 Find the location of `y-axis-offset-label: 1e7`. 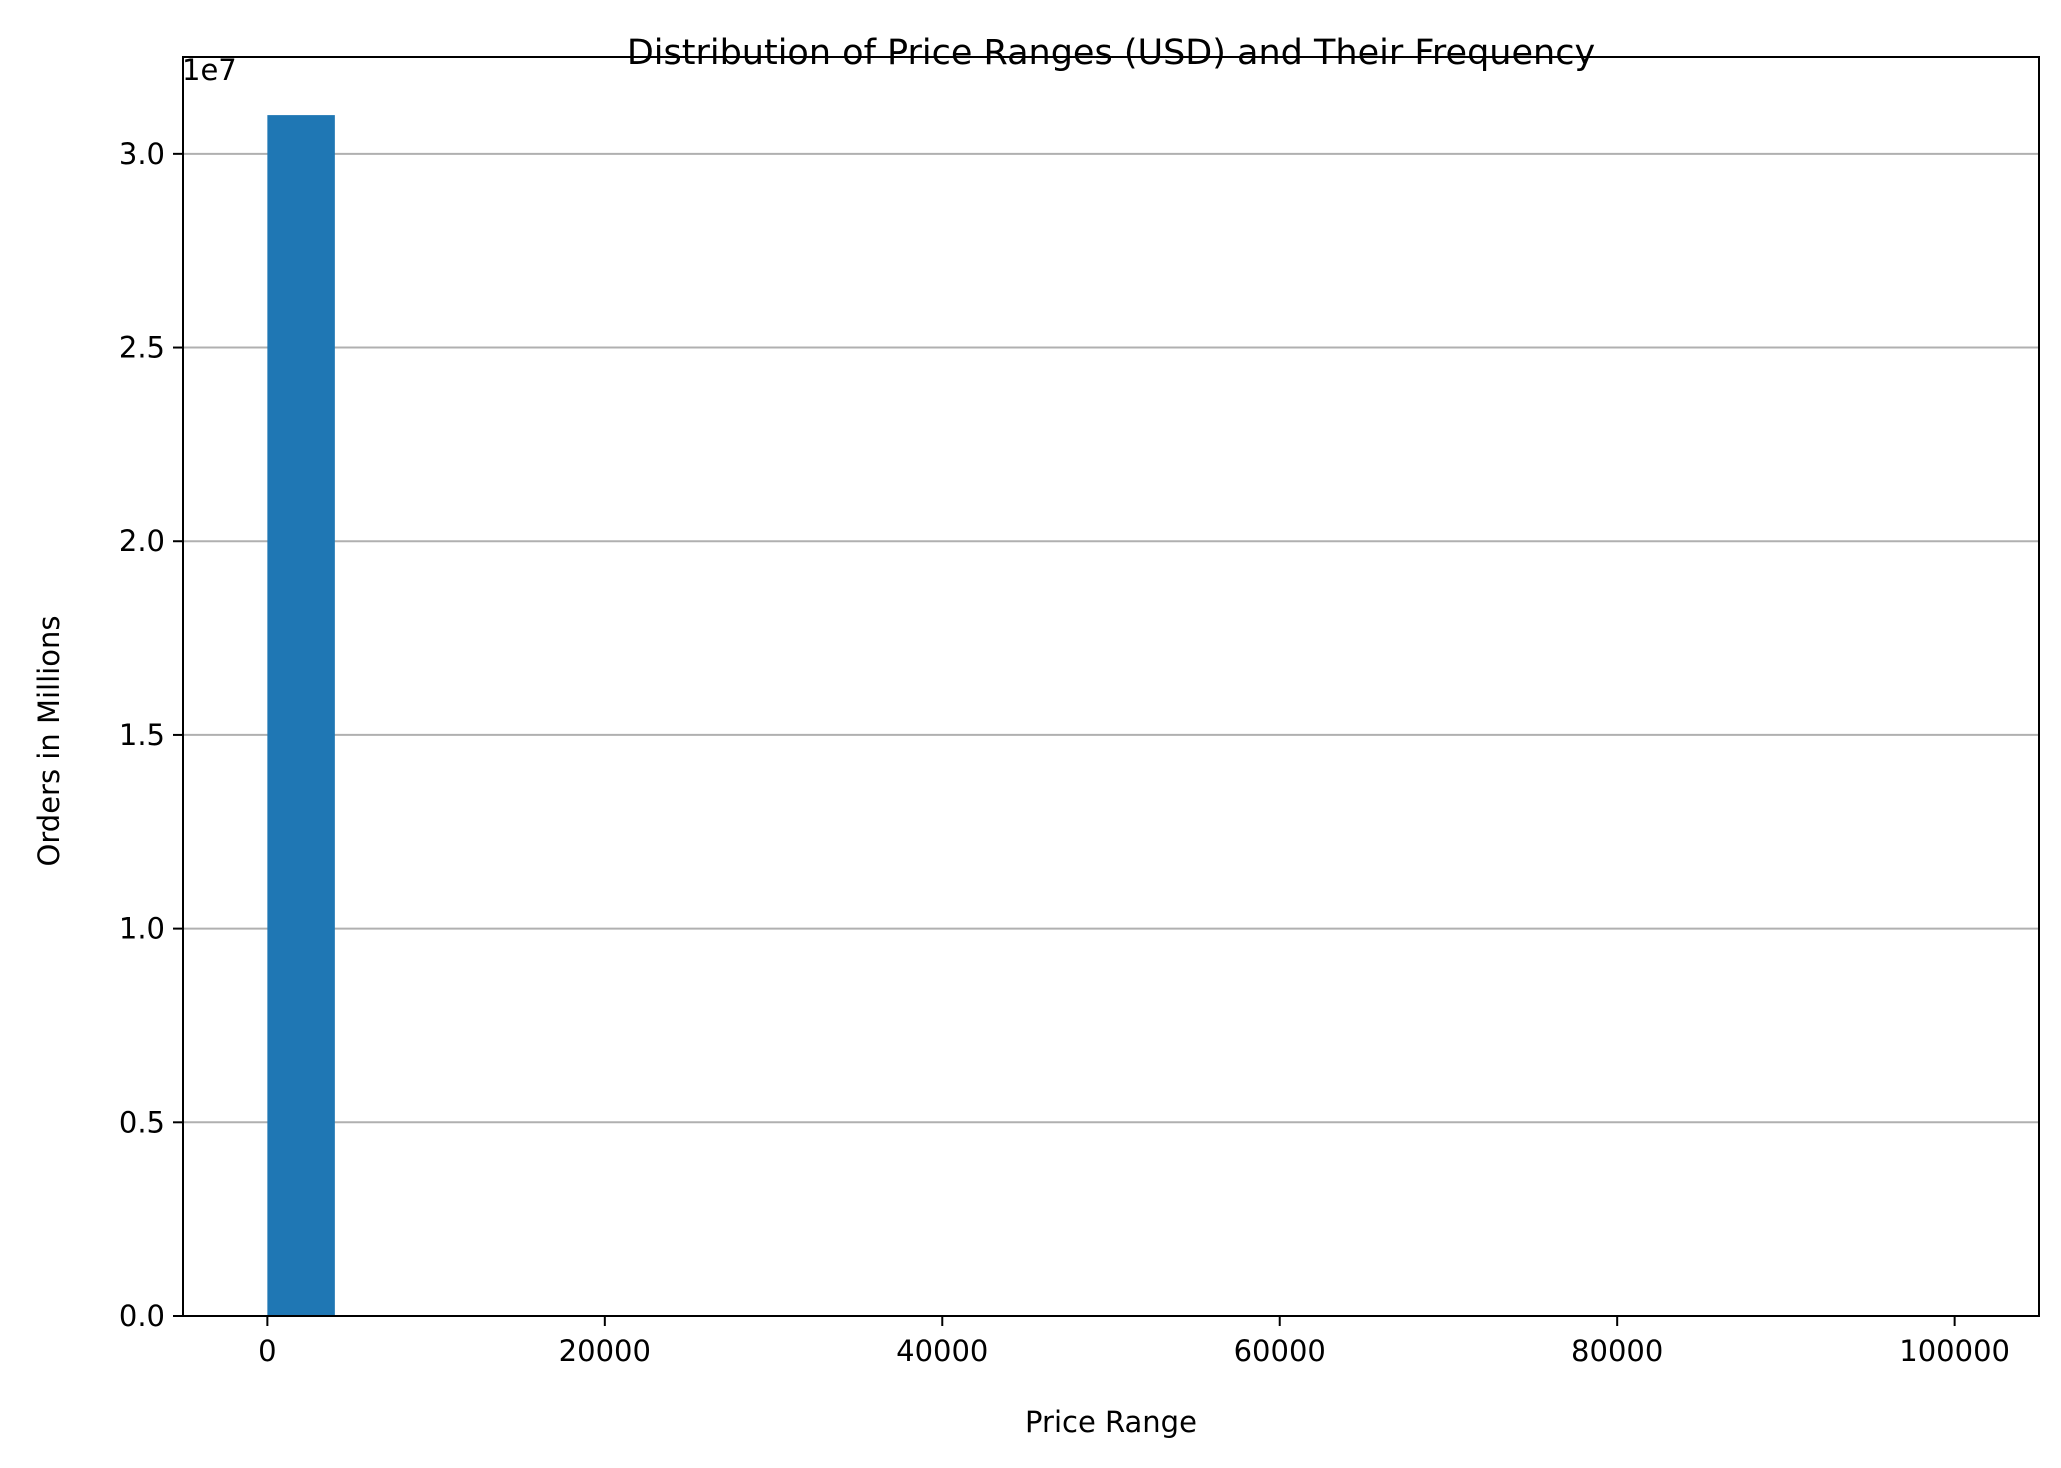

y-axis-offset-label: 1e7 is located at coordinates (209, 70).